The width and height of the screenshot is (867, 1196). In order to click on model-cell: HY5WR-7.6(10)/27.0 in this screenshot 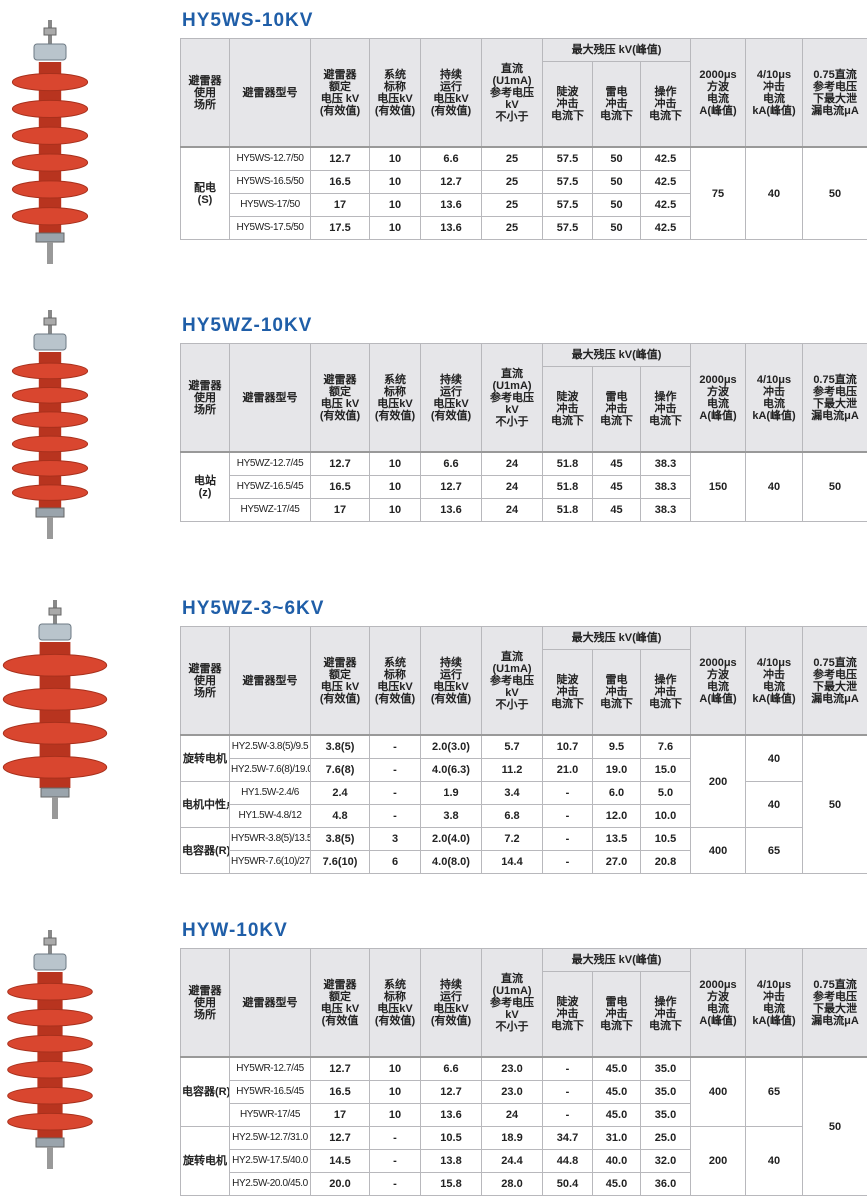, I will do `click(270, 862)`.